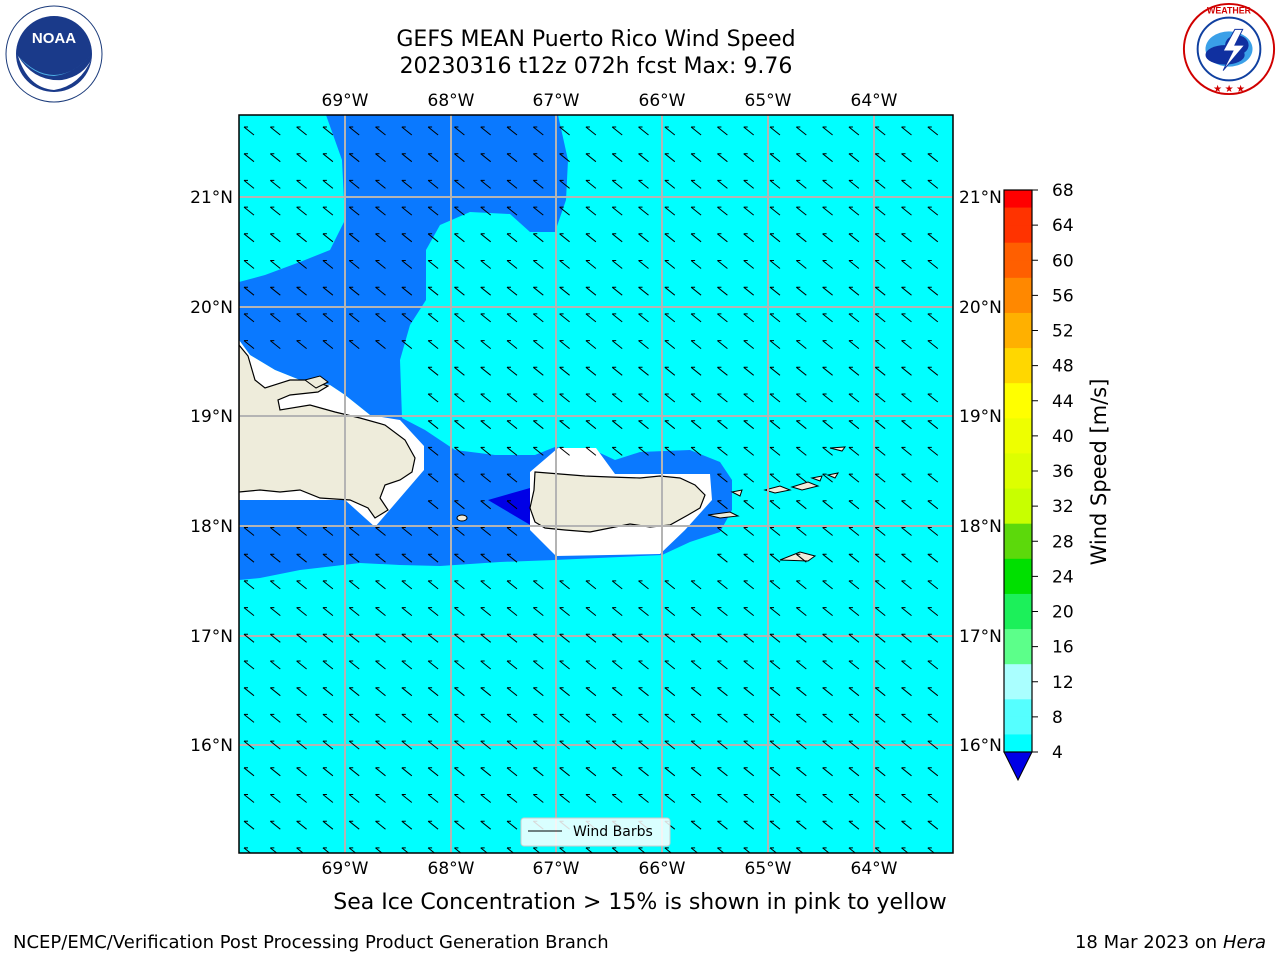 This screenshot has width=1280, height=960. I want to click on colorbar, so click(1018, 485).